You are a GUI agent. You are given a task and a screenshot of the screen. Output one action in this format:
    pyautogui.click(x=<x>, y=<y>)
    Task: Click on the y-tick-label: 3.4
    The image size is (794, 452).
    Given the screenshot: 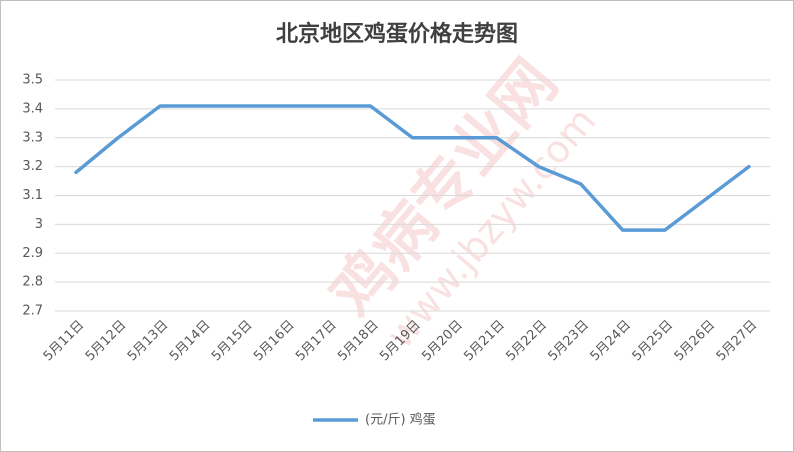 What is the action you would take?
    pyautogui.click(x=32, y=108)
    